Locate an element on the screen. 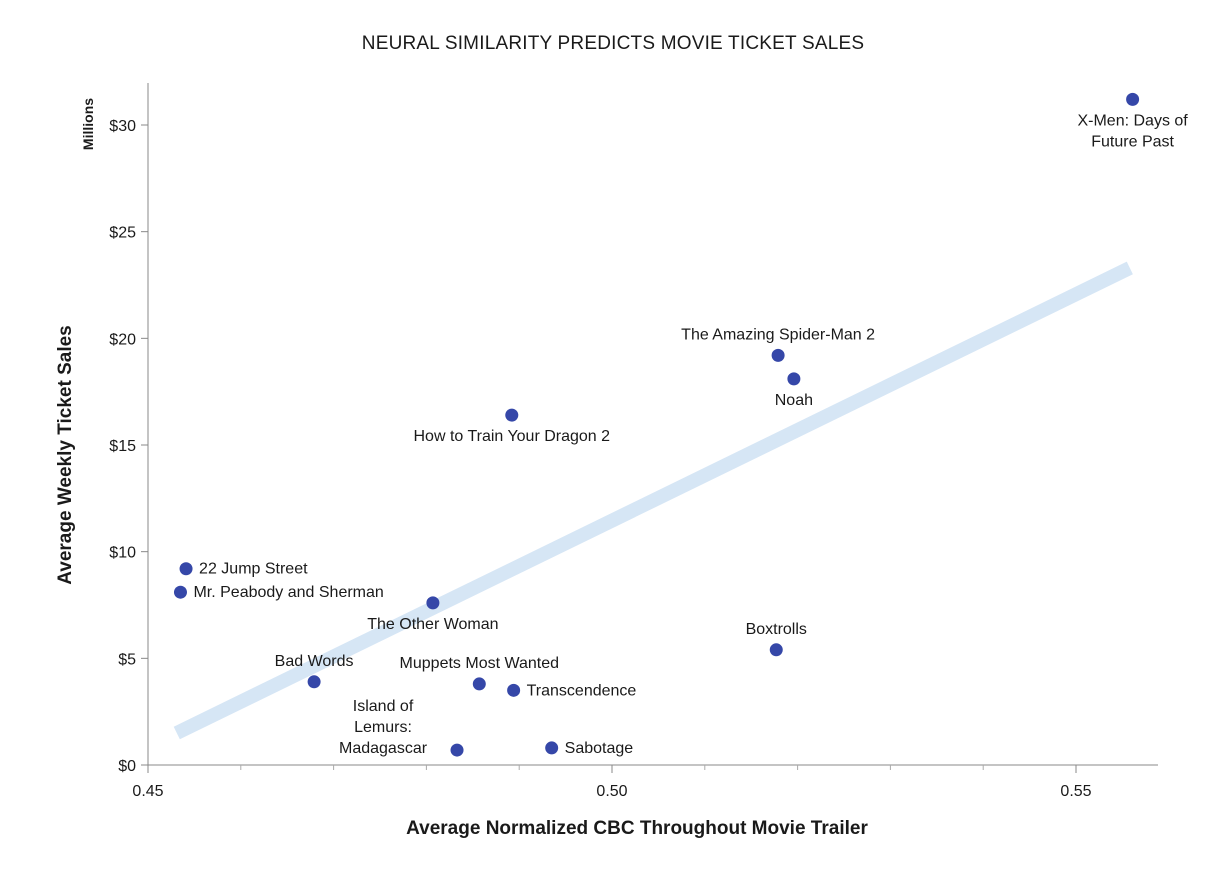  data-point-label: Mr. Peabody and Sherman is located at coordinates (288, 592).